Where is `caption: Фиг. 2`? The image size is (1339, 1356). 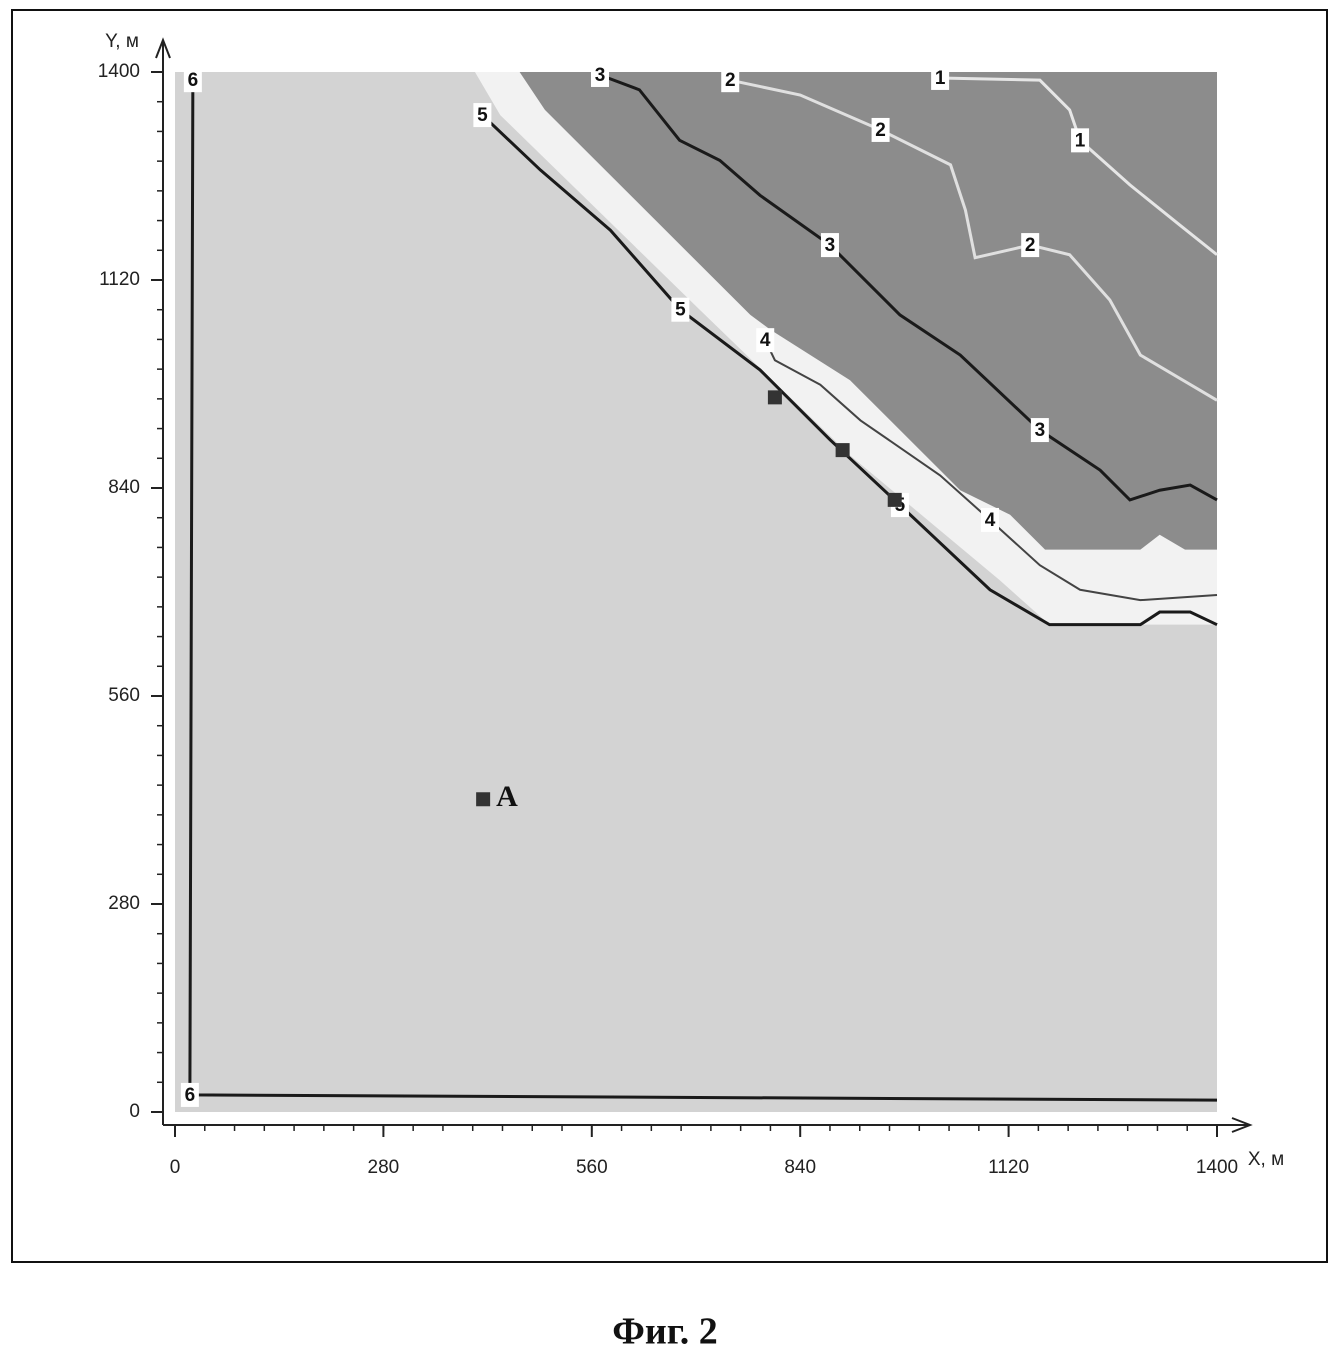
caption: Фиг. 2 is located at coordinates (665, 1332).